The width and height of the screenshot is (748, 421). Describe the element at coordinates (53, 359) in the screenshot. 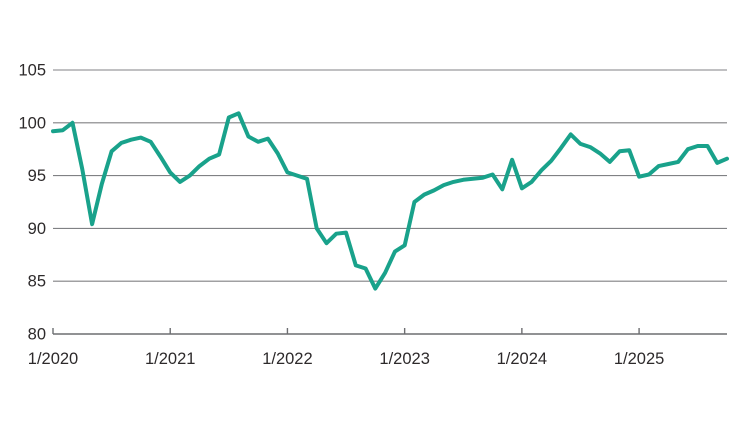

I see `x-axis-tick-label-1-2020: 1/2020` at that location.